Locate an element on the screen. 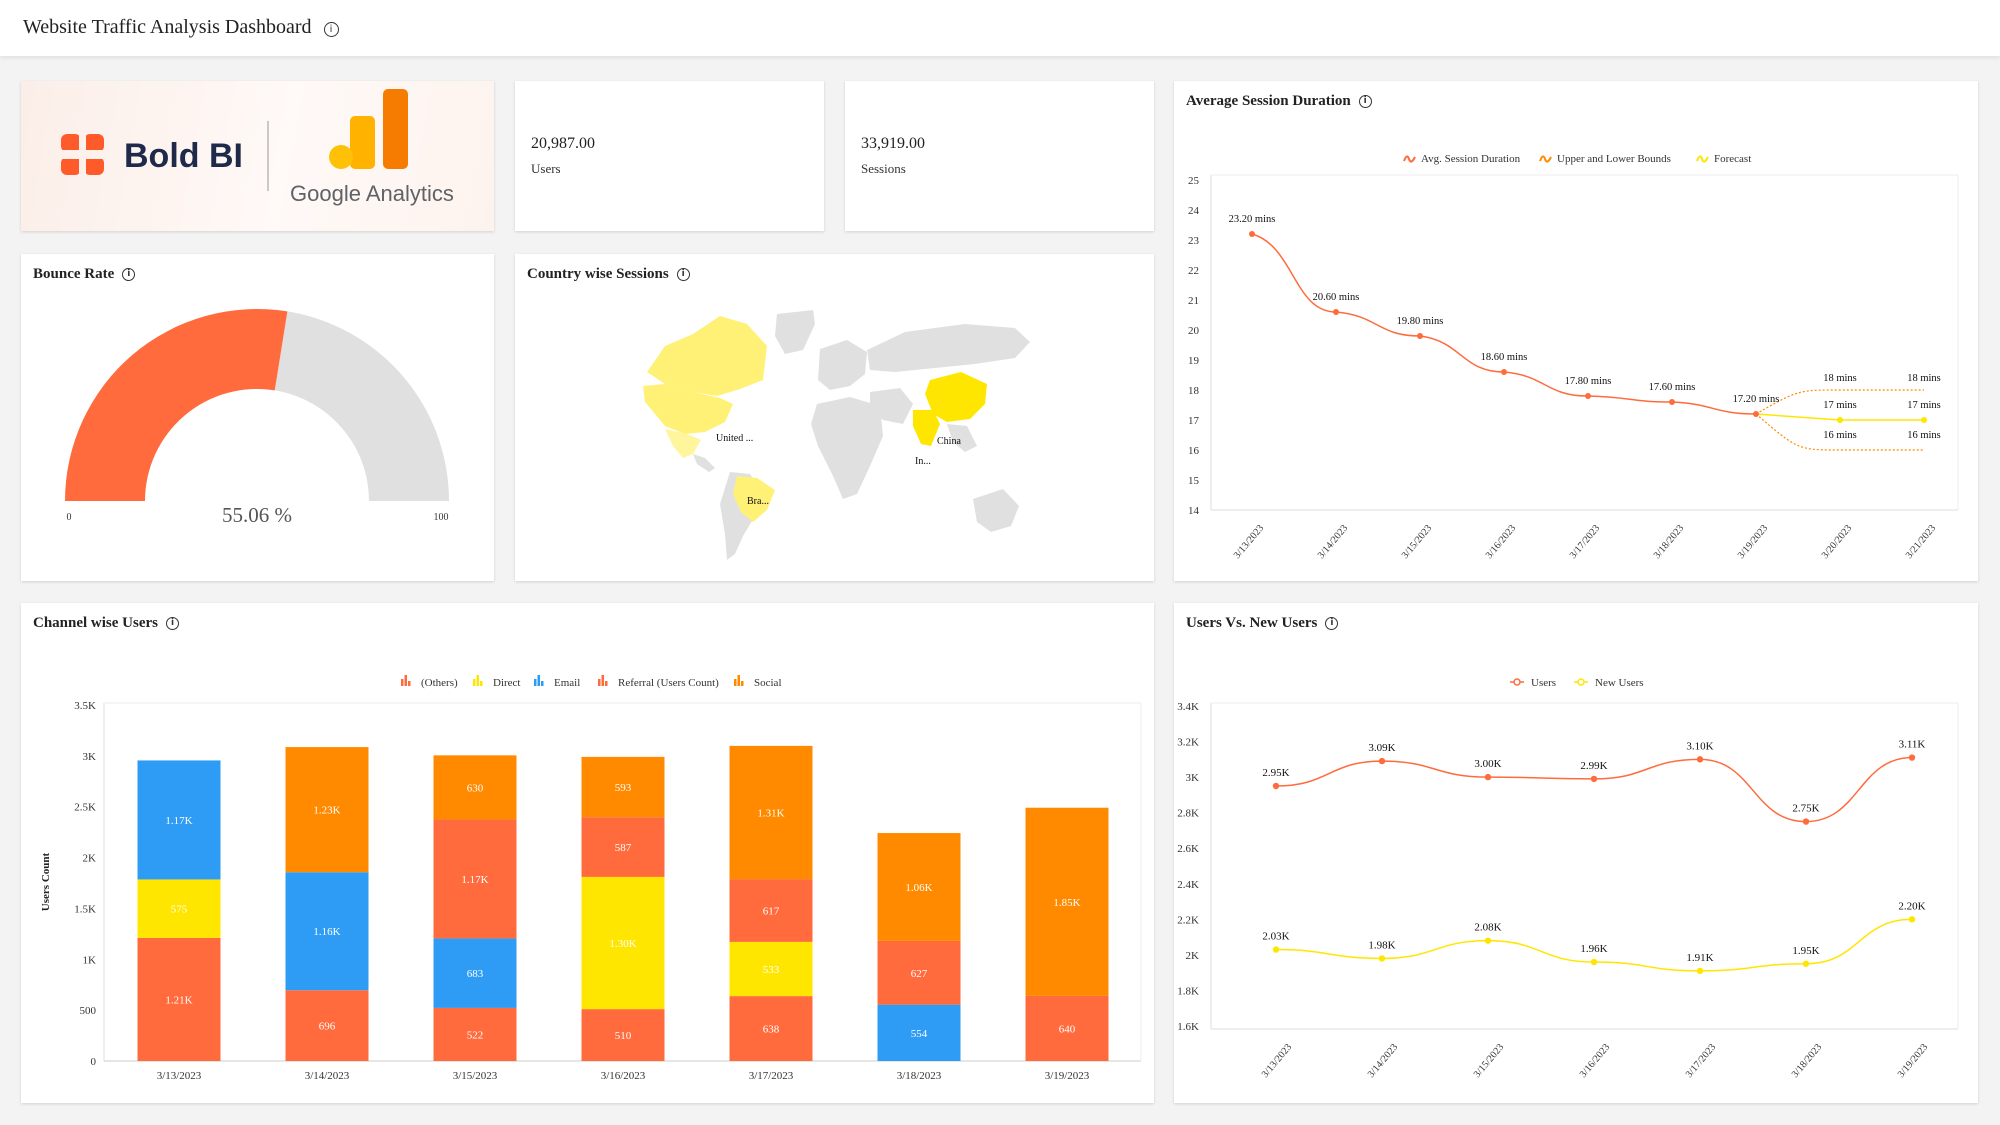 The width and height of the screenshot is (2000, 1125). series-line-bounds-lower is located at coordinates (1839, 432).